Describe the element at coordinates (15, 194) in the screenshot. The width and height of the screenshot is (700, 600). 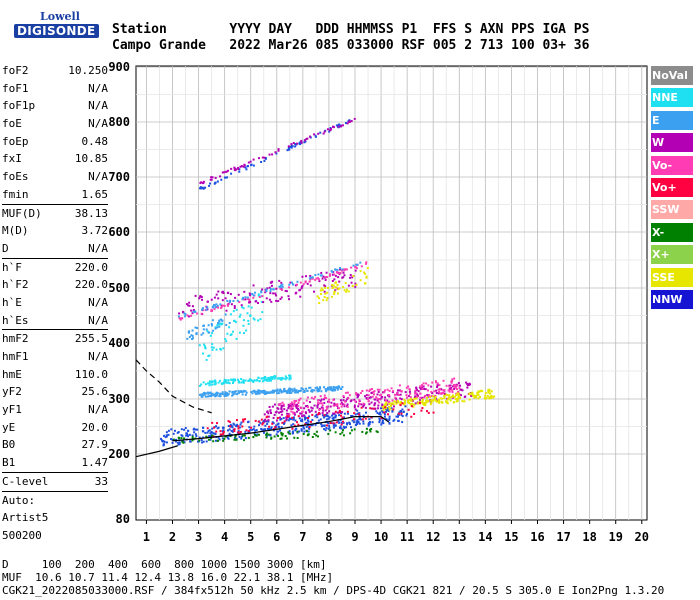
I see `param-name: fmin` at that location.